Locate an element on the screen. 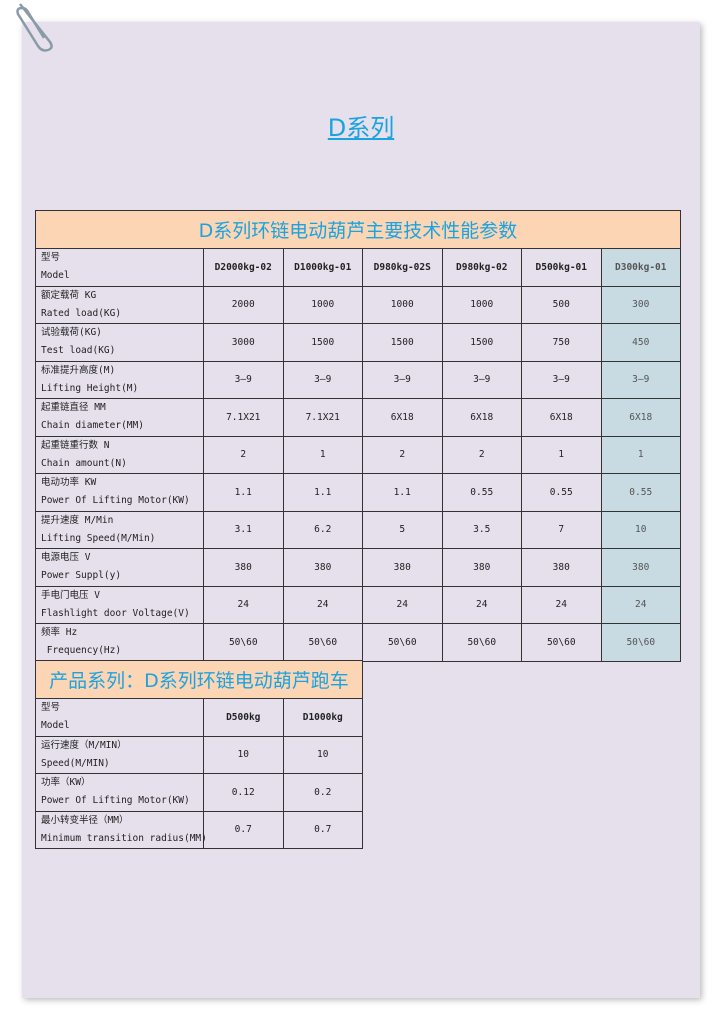 The height and width of the screenshot is (1024, 722). row-label: 额定载荷 KG Rated load(KG) is located at coordinates (119, 304).